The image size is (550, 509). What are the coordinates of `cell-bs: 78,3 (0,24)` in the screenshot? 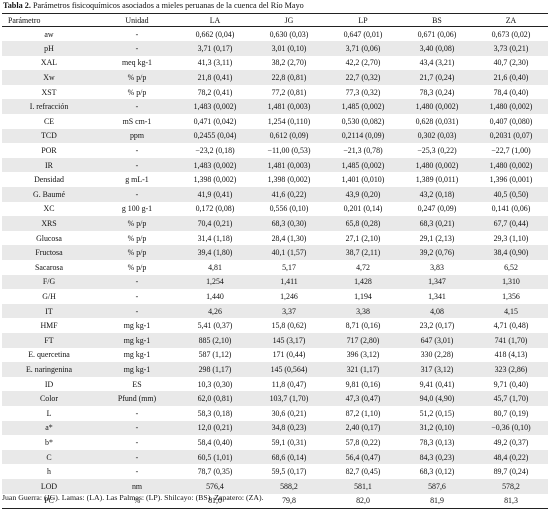 It's located at (437, 92).